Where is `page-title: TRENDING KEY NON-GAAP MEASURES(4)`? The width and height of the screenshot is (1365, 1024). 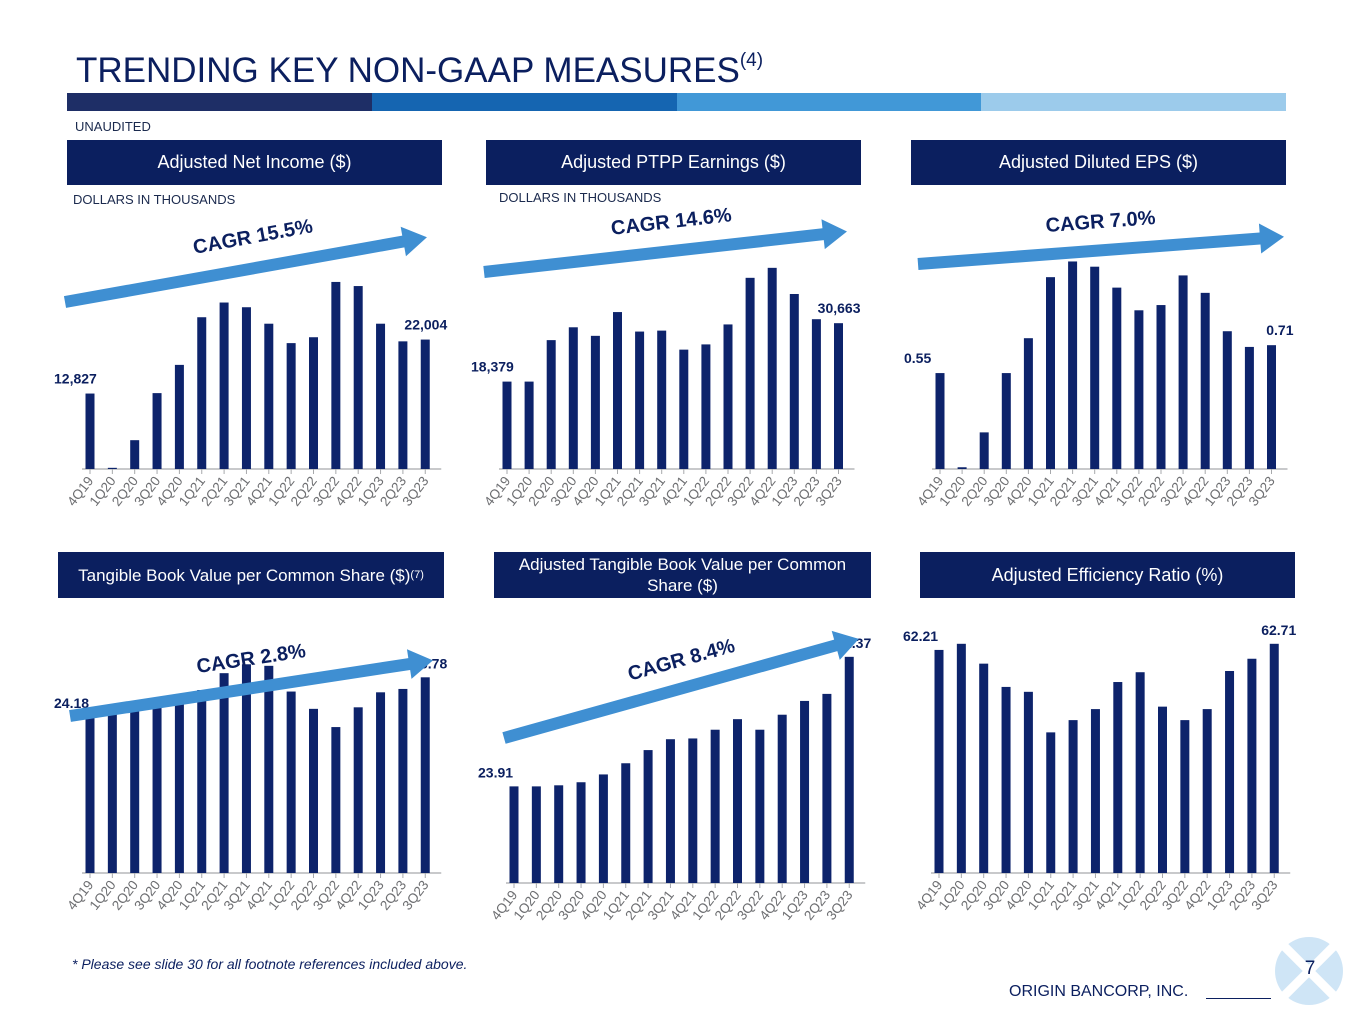 page-title: TRENDING KEY NON-GAAP MEASURES(4) is located at coordinates (420, 70).